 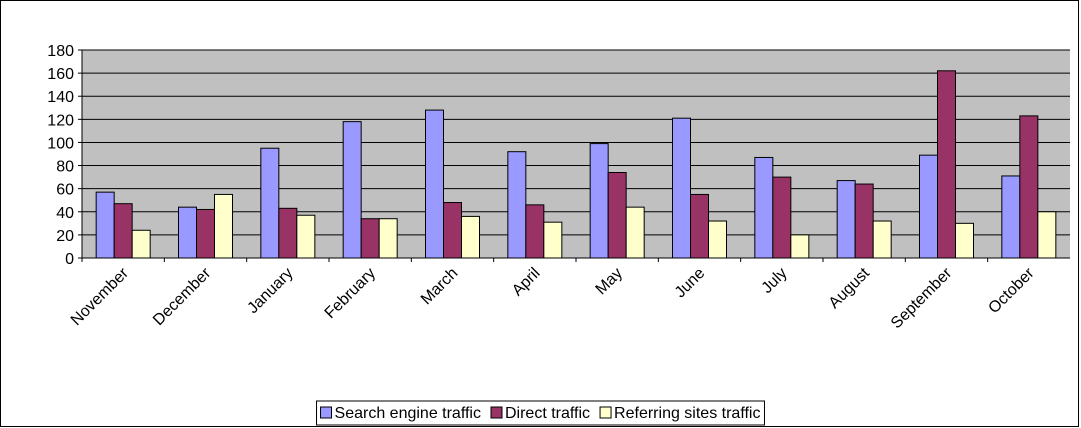 What do you see at coordinates (408, 413) in the screenshot?
I see `legend-label: Search engine traffic` at bounding box center [408, 413].